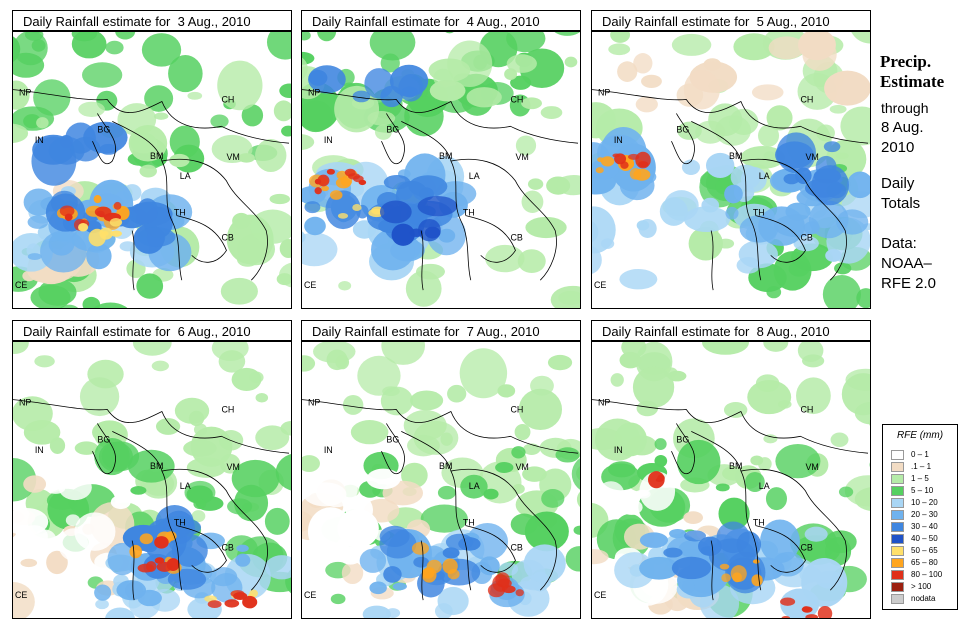 The height and width of the screenshot is (639, 967). I want to click on country-label-bg: BG, so click(682, 129).